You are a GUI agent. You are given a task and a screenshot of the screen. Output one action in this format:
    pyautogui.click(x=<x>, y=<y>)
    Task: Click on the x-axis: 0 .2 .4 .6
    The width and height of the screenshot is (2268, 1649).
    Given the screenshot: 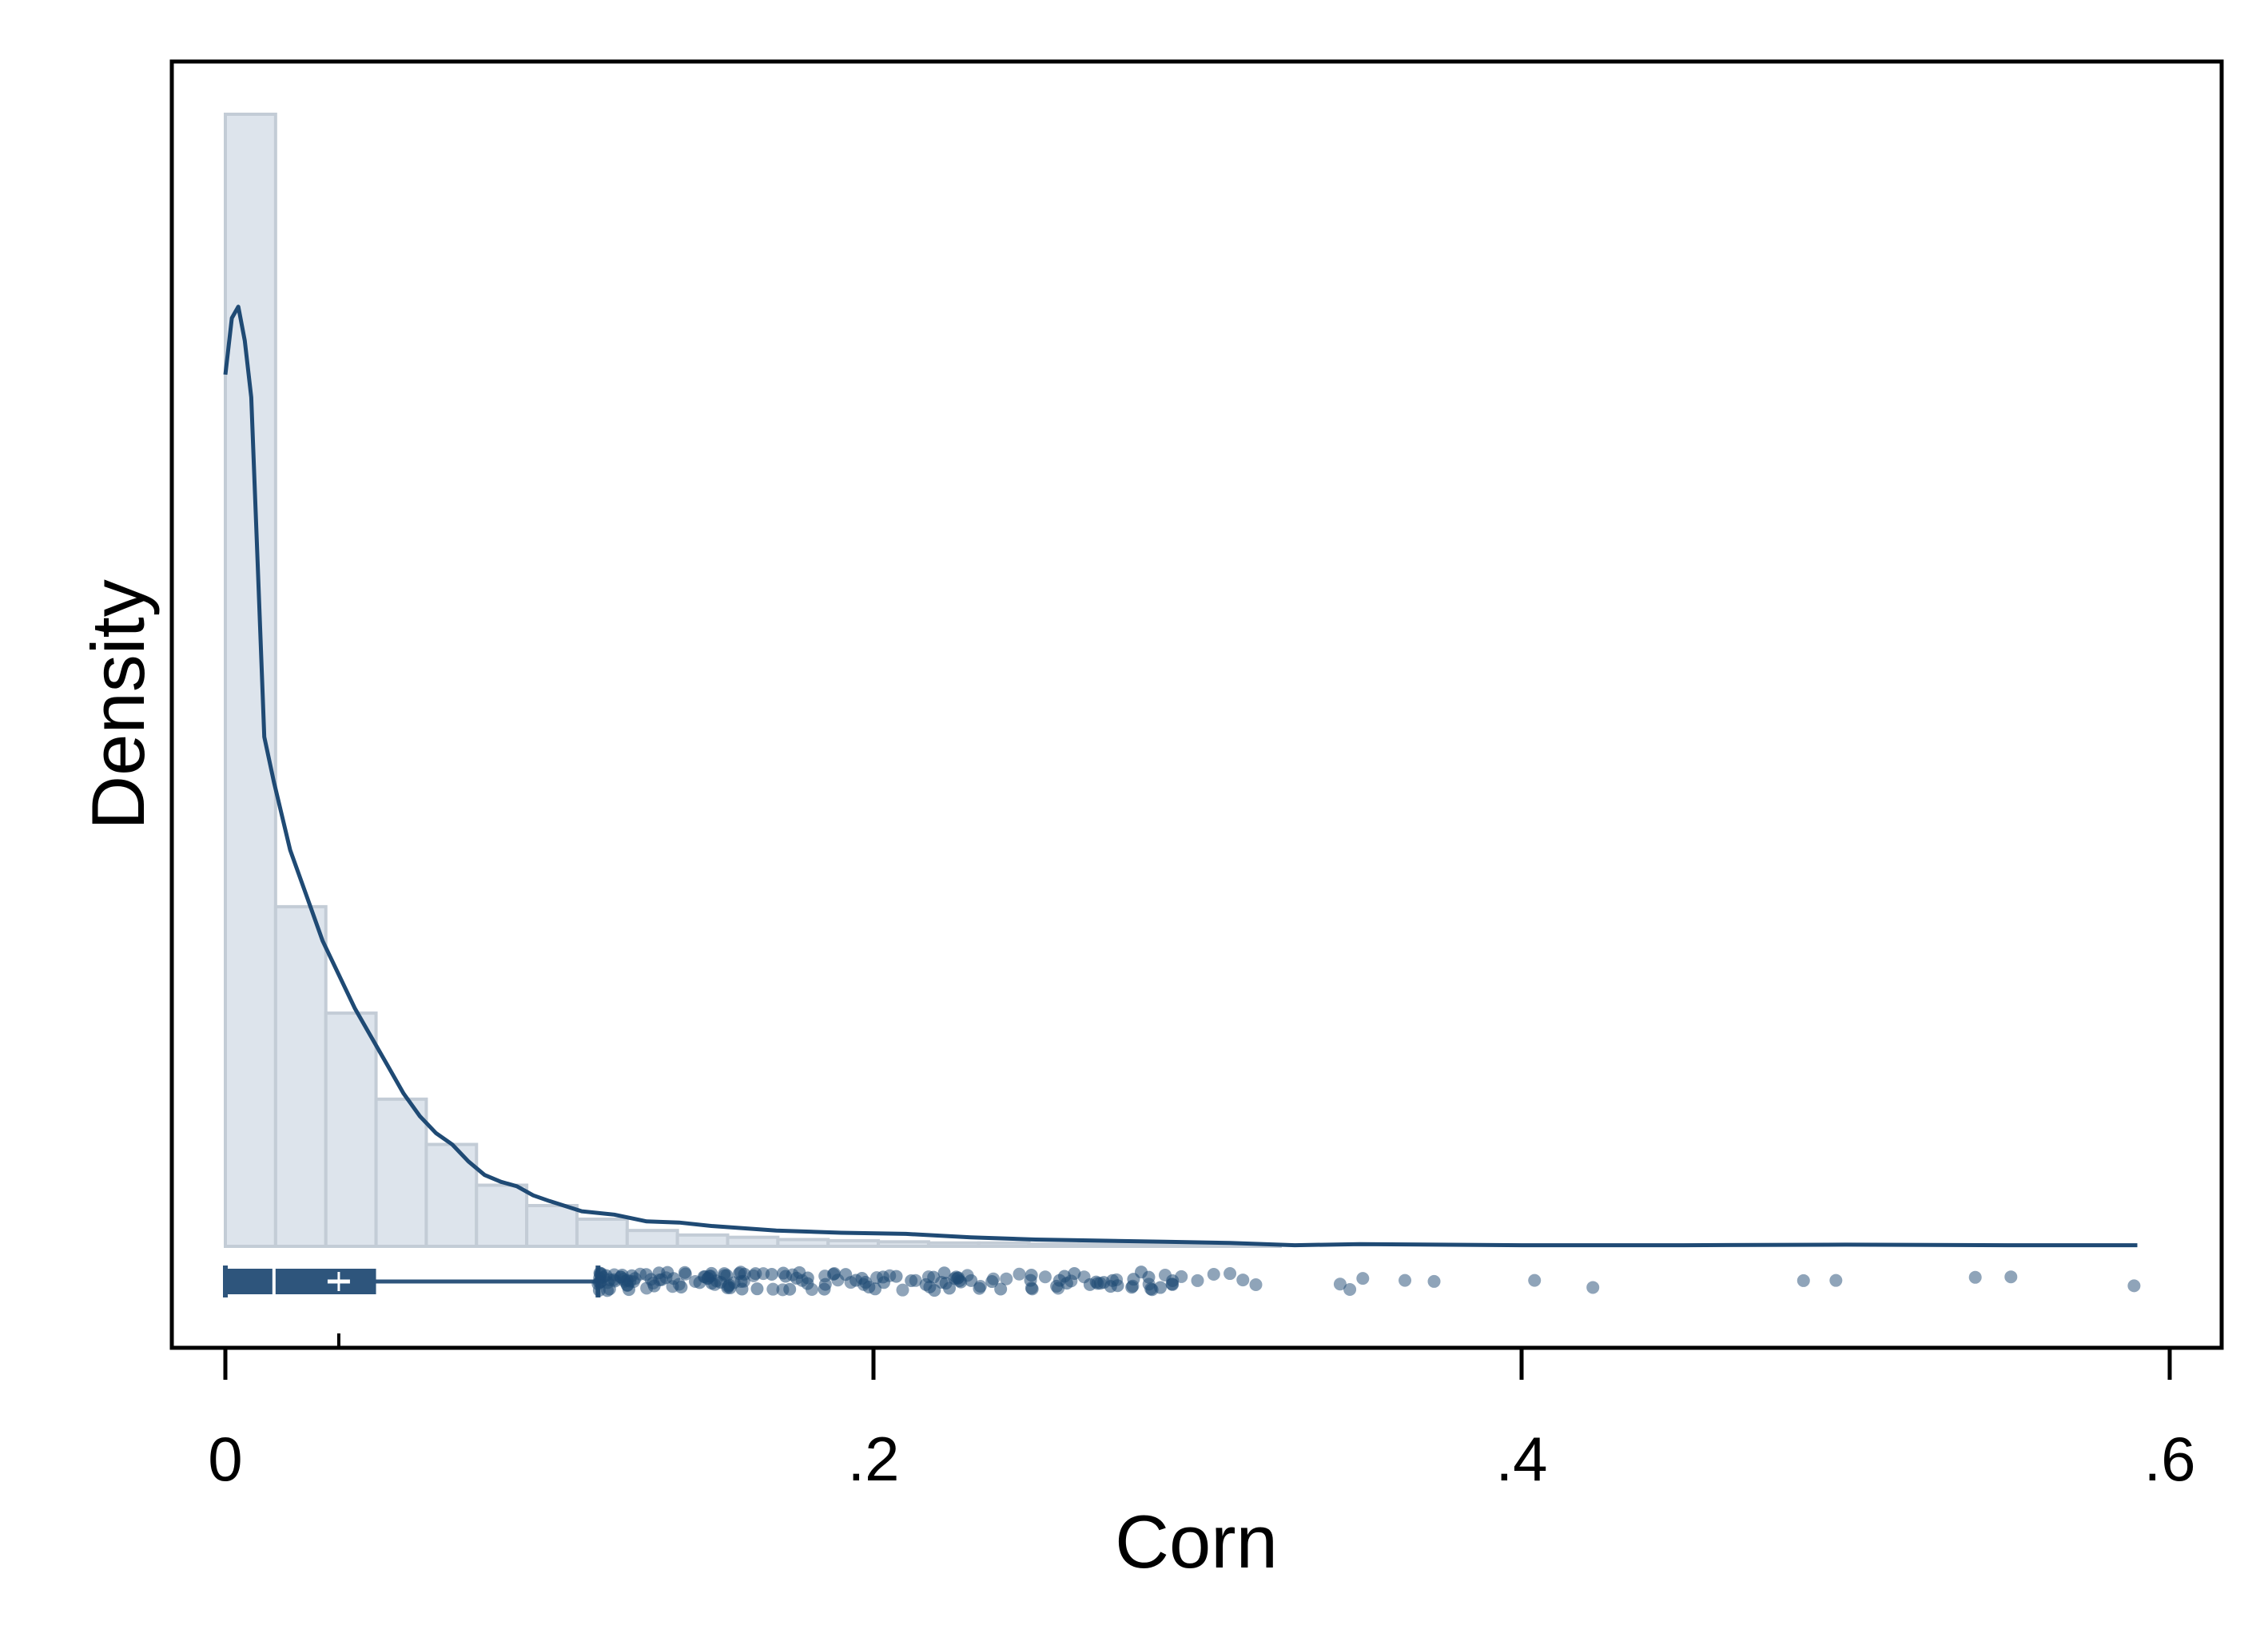 What is the action you would take?
    pyautogui.click(x=1202, y=1421)
    